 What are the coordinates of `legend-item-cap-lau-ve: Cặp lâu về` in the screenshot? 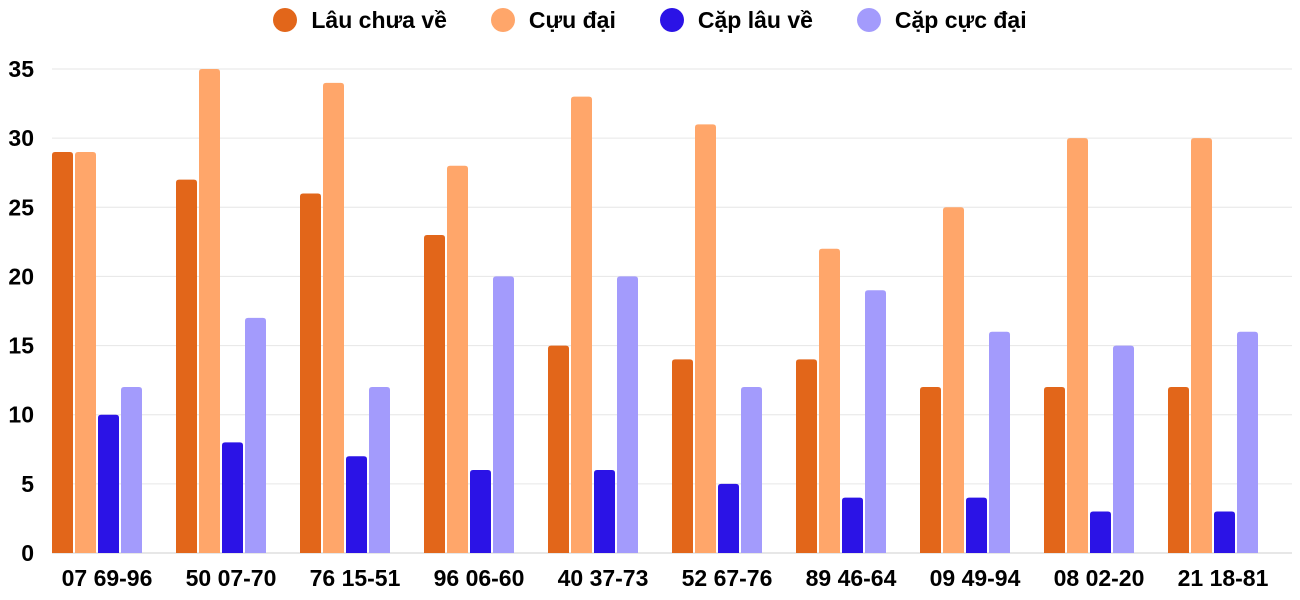 It's located at (736, 20).